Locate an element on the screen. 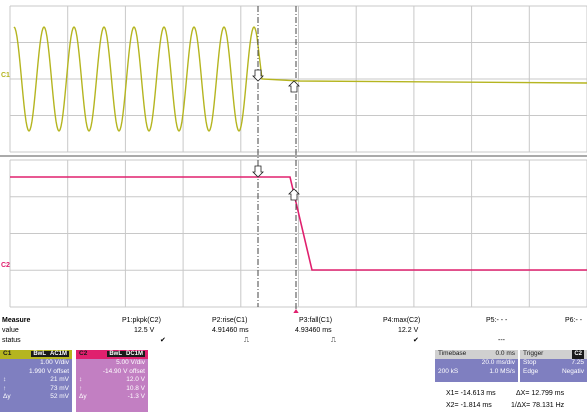 This screenshot has height=415, width=587. c2-row2-icon: ↑ is located at coordinates (81, 388).